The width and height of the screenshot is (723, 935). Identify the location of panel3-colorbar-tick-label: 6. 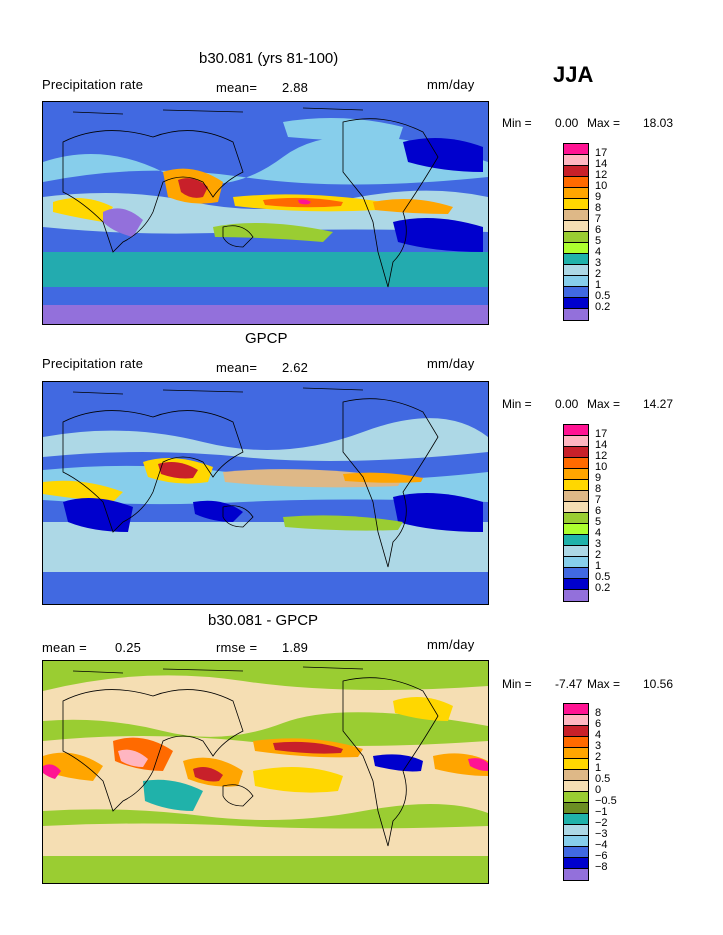
(598, 724).